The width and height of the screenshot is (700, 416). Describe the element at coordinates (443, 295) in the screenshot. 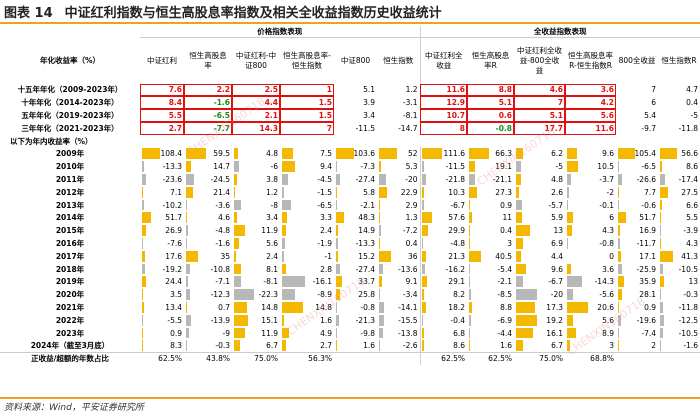

I see `year-value-cell: 8.2` at that location.